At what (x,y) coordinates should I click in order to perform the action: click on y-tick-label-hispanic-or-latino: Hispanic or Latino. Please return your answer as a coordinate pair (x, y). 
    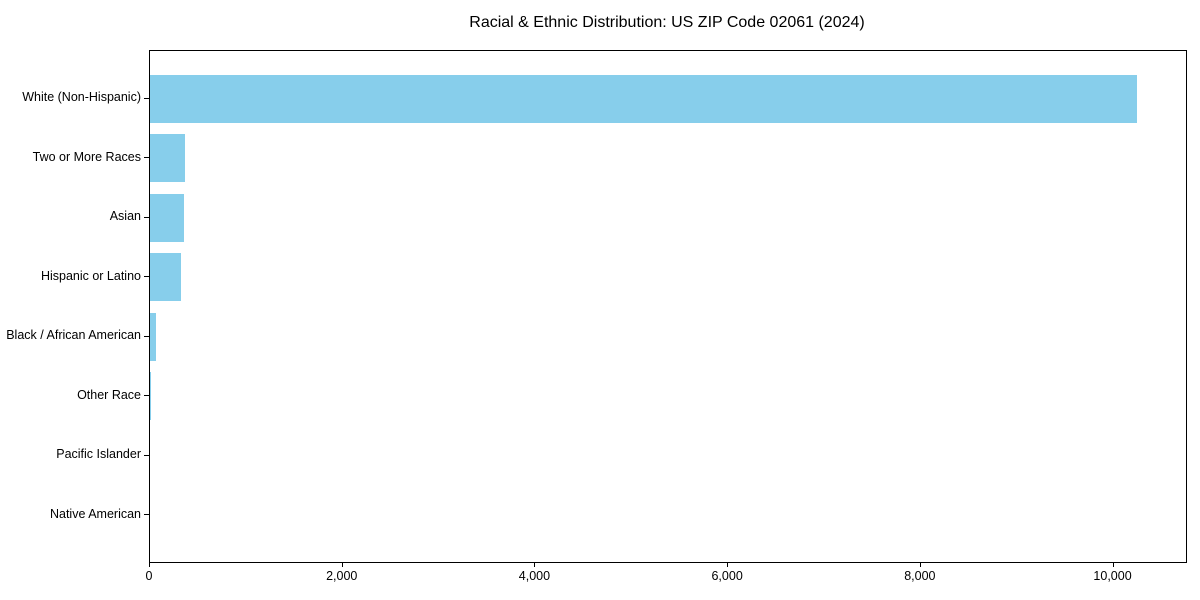
    Looking at the image, I should click on (90, 275).